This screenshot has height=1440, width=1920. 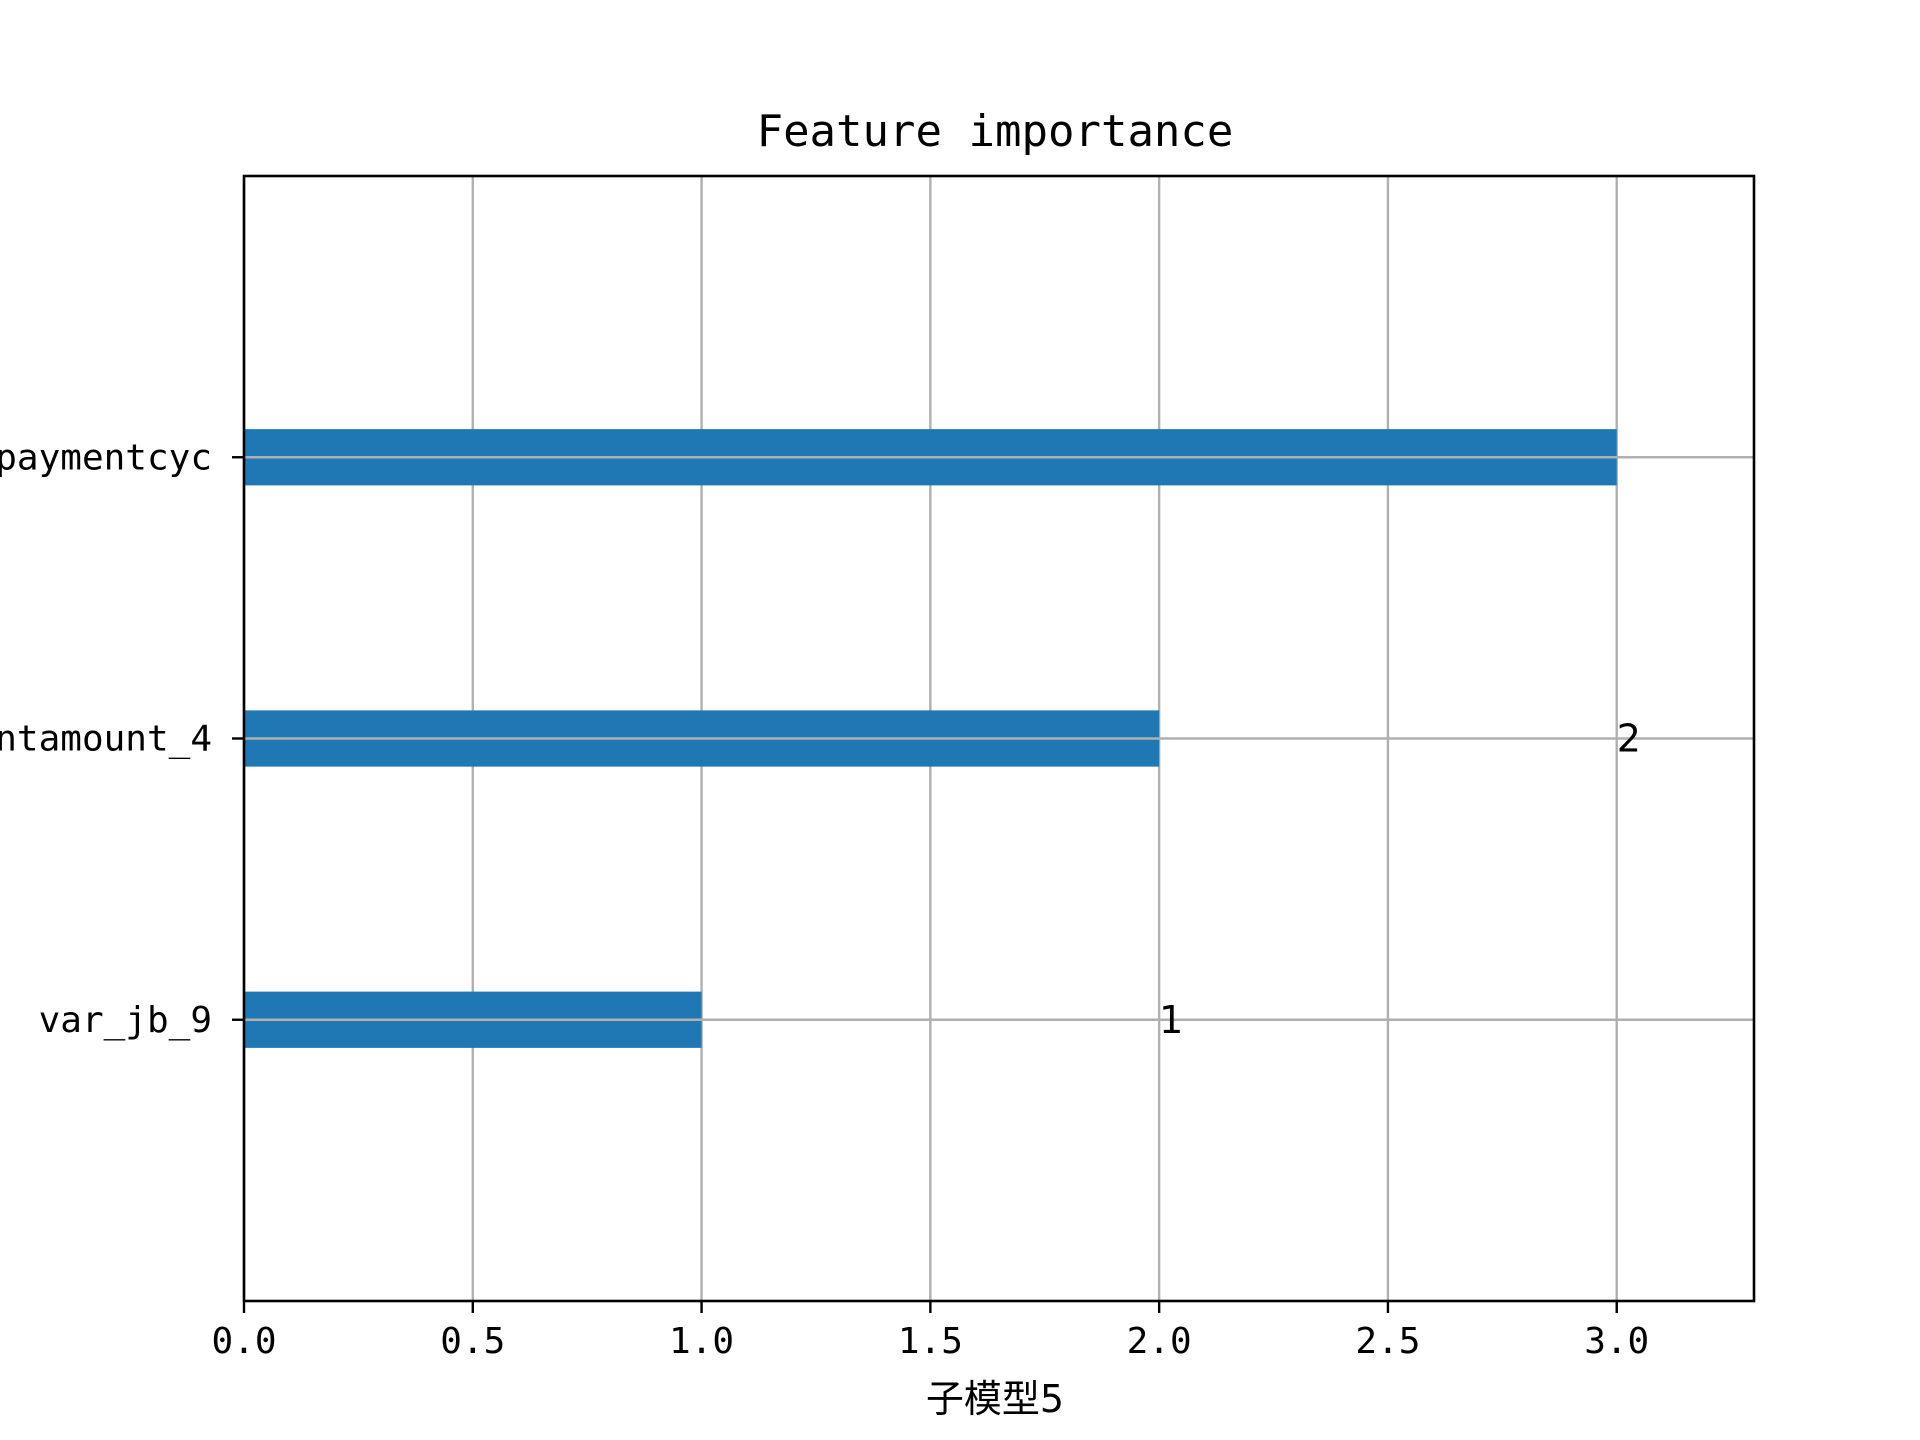 I want to click on y-tick-label-1: ntamount_4, so click(x=106, y=739).